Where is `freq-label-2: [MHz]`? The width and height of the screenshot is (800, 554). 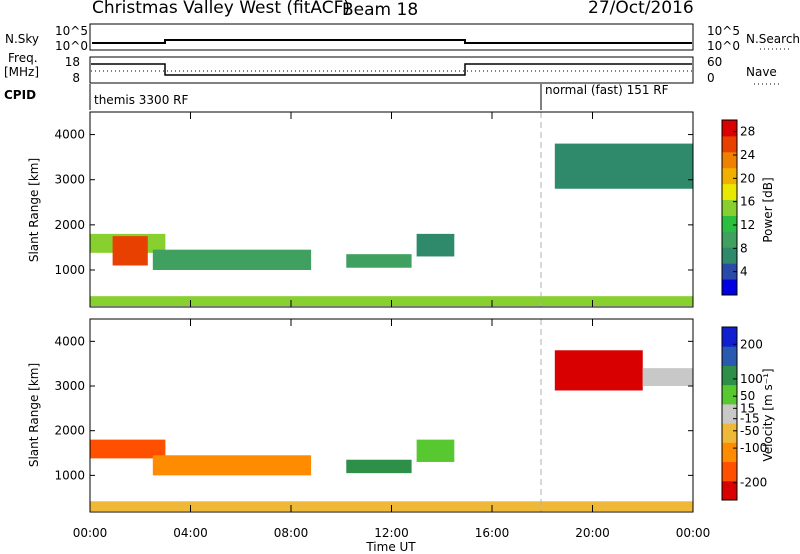
freq-label-2: [MHz] is located at coordinates (21, 72).